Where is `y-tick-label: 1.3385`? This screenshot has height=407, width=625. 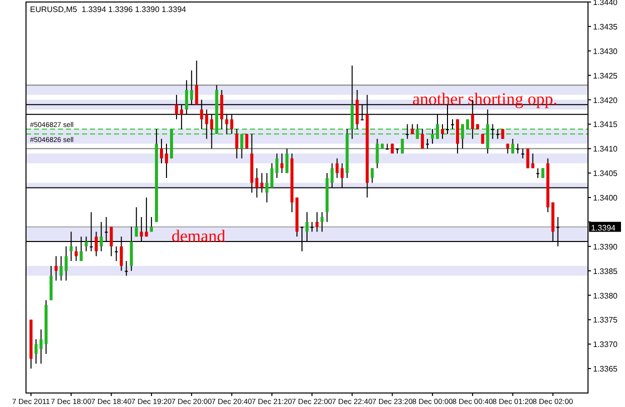
y-tick-label: 1.3385 is located at coordinates (605, 271).